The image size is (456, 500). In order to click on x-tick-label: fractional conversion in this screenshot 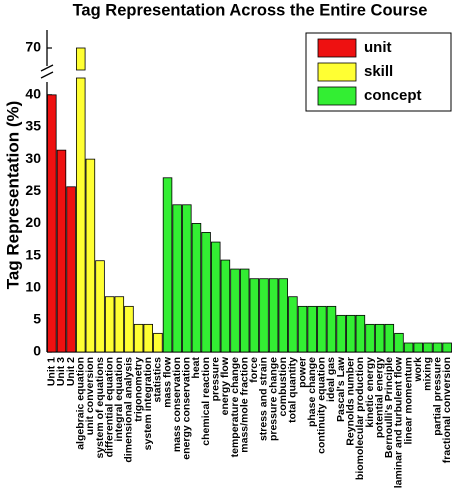, I will do `click(447, 410)`.